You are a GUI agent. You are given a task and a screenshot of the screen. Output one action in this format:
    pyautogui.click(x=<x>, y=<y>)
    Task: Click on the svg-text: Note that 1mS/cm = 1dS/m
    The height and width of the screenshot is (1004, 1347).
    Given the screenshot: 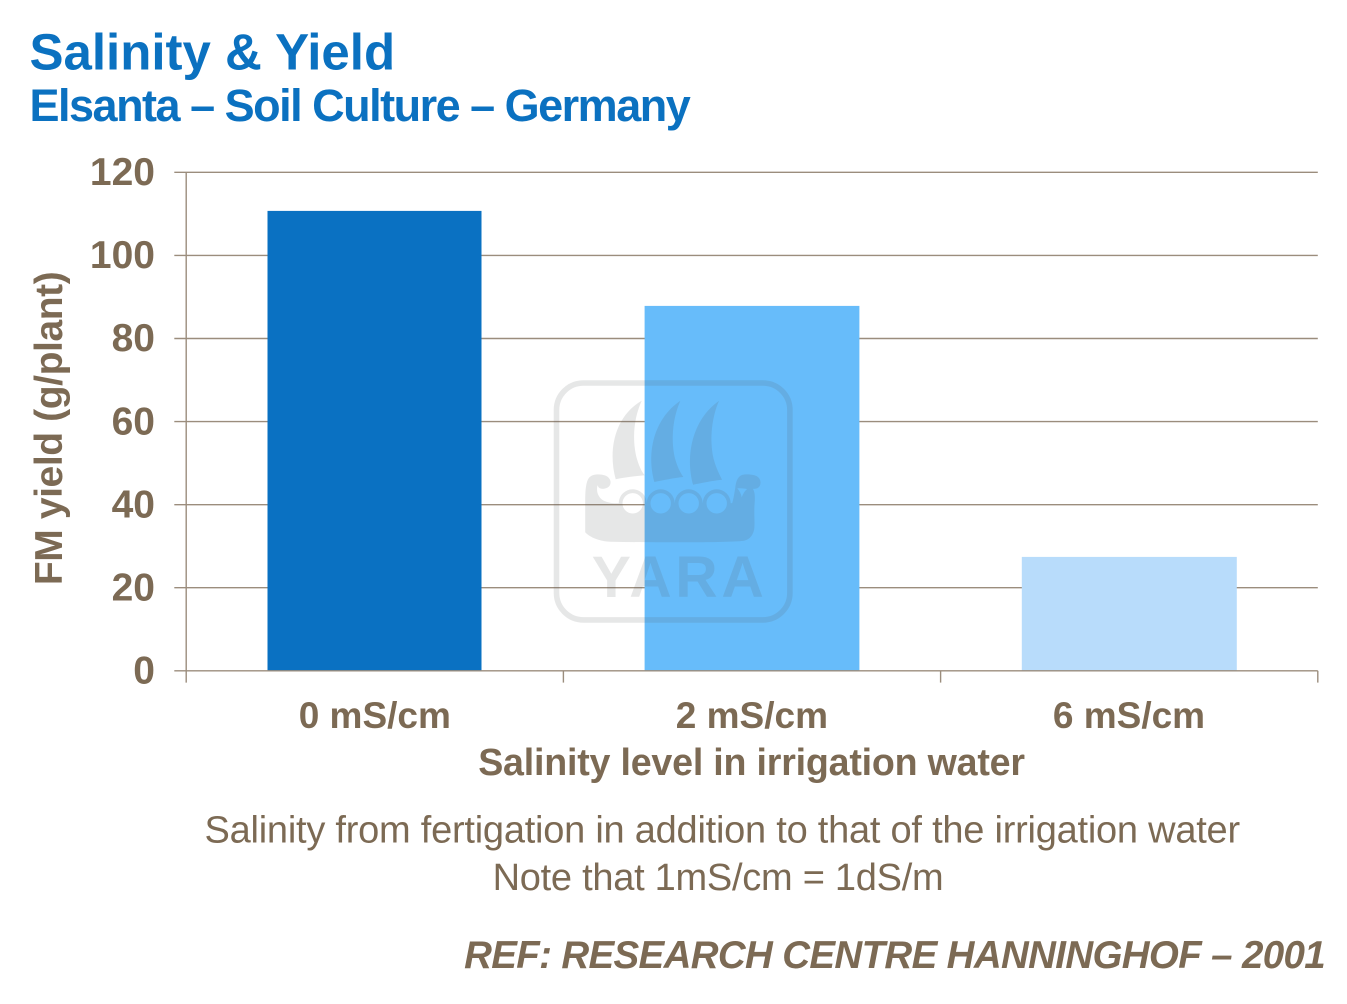 What is the action you would take?
    pyautogui.click(x=718, y=878)
    